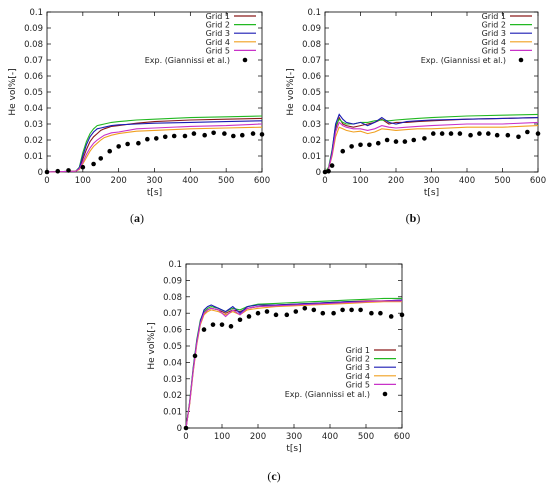 The image size is (550, 485). Describe the element at coordinates (273, 476) in the screenshot. I see `caption-c: (c)` at that location.